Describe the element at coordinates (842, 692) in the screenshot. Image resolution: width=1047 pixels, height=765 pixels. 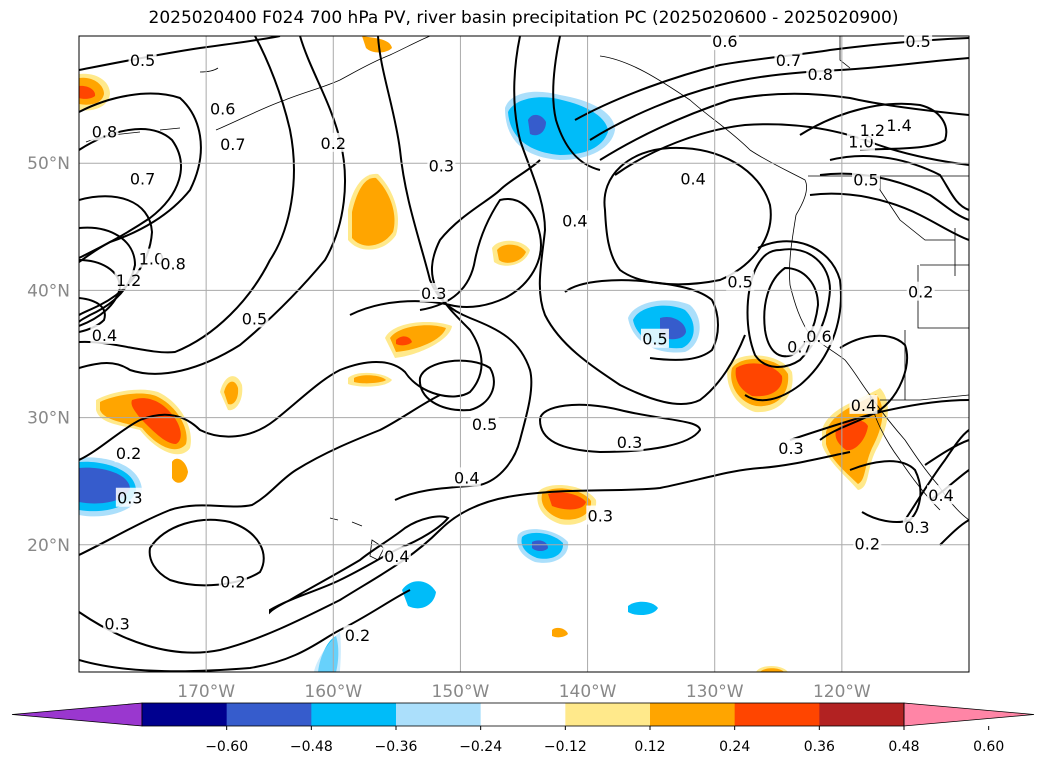
I see `longitude-tick-label: 120°W` at that location.